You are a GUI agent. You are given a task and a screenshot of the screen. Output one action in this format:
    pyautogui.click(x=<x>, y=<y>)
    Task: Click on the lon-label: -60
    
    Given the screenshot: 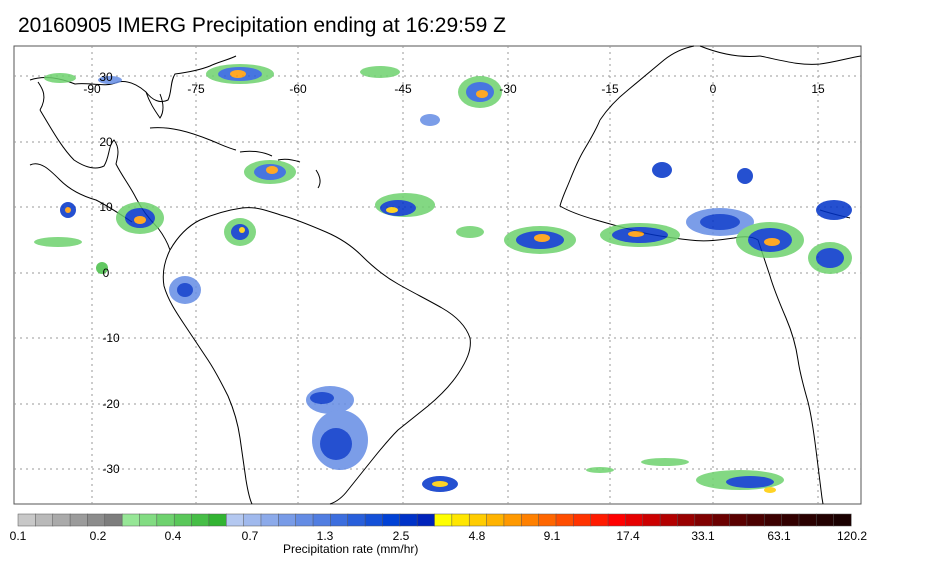 What is the action you would take?
    pyautogui.click(x=298, y=89)
    